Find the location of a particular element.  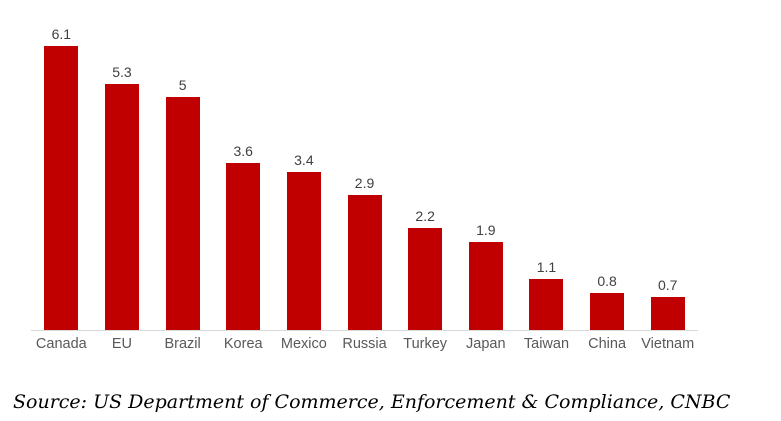

bar-column: 3.6 is located at coordinates (243, 165).